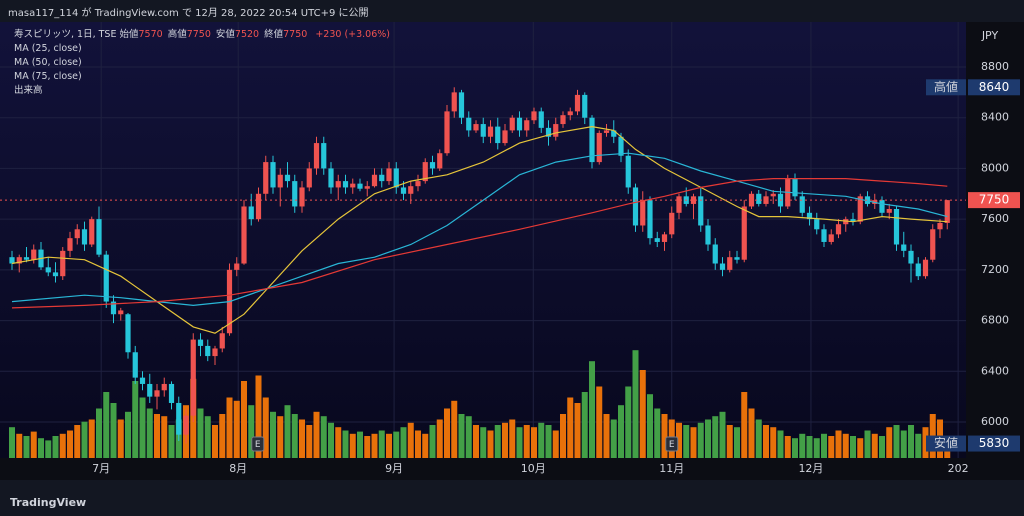 The image size is (1024, 516). What do you see at coordinates (295, 34) in the screenshot?
I see `field-value: 7750` at bounding box center [295, 34].